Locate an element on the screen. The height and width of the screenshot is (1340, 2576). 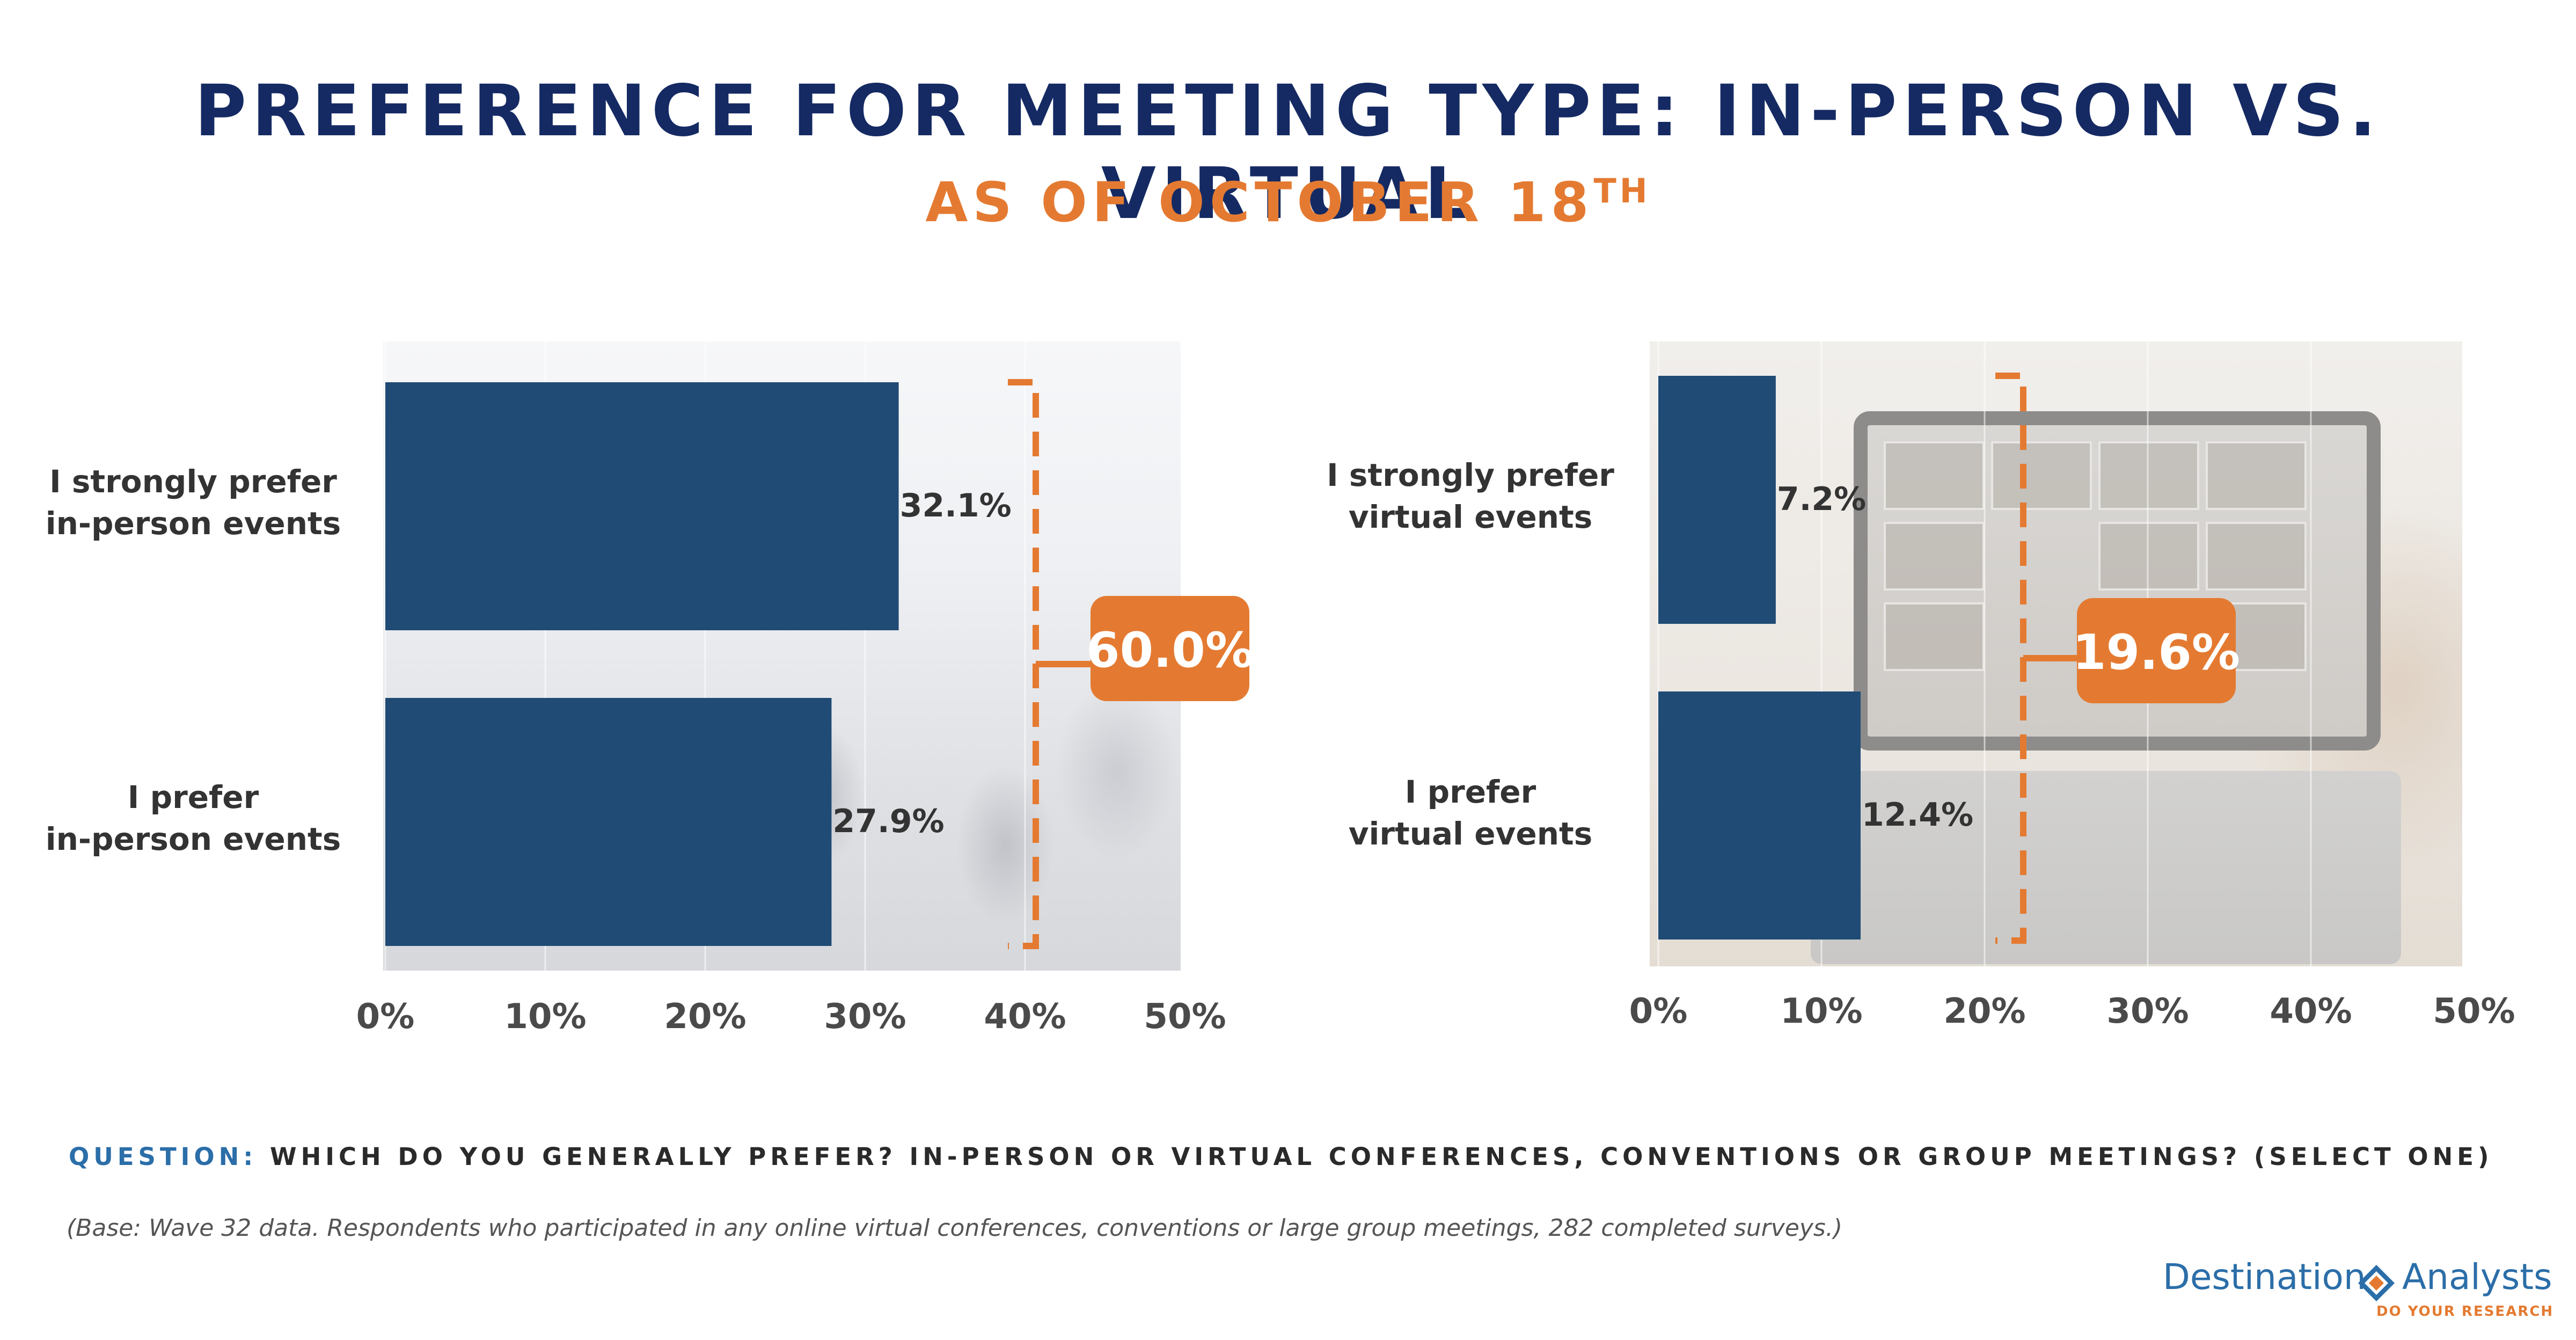
question-label: QUESTION: is located at coordinates (163, 1156).